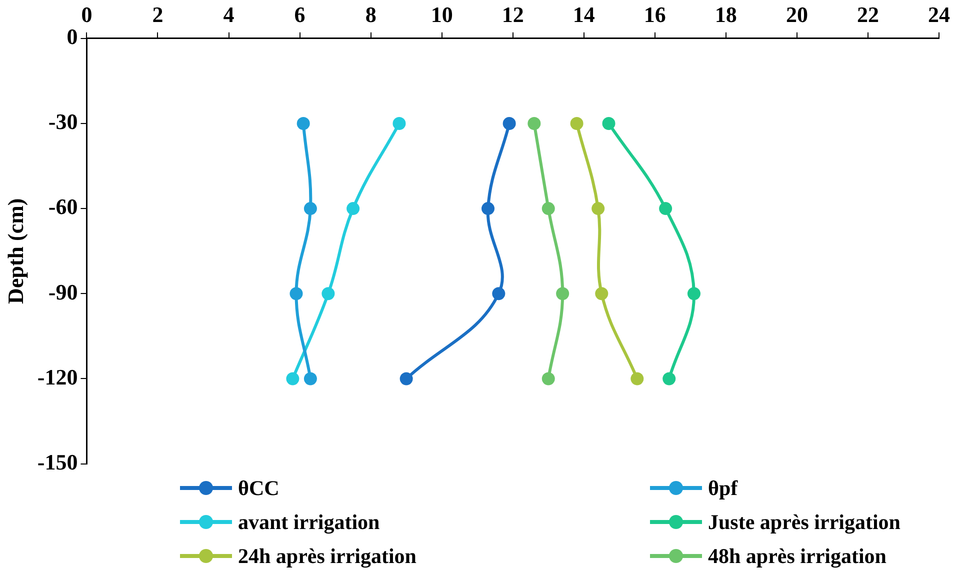 The image size is (957, 573). I want to click on y-axis-title: Depth (cm), so click(15, 251).